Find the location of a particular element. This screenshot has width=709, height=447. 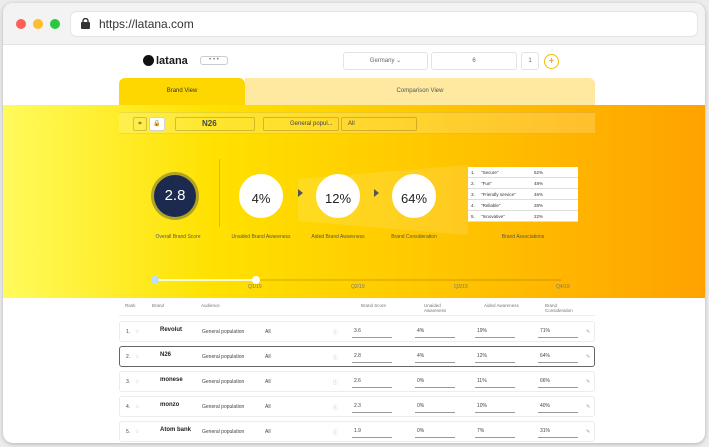

header-unaided: Unaided Awareness is located at coordinates (435, 308).